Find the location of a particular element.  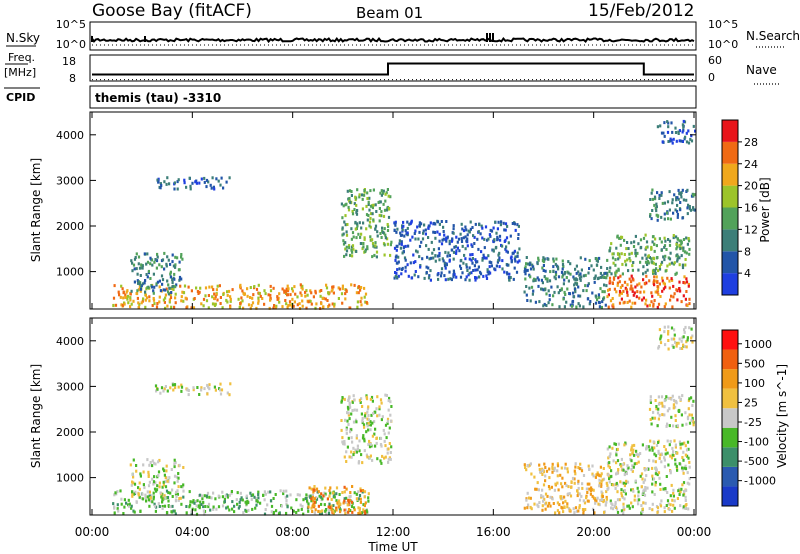

y-tick-label: 2000 is located at coordinates (70, 226).